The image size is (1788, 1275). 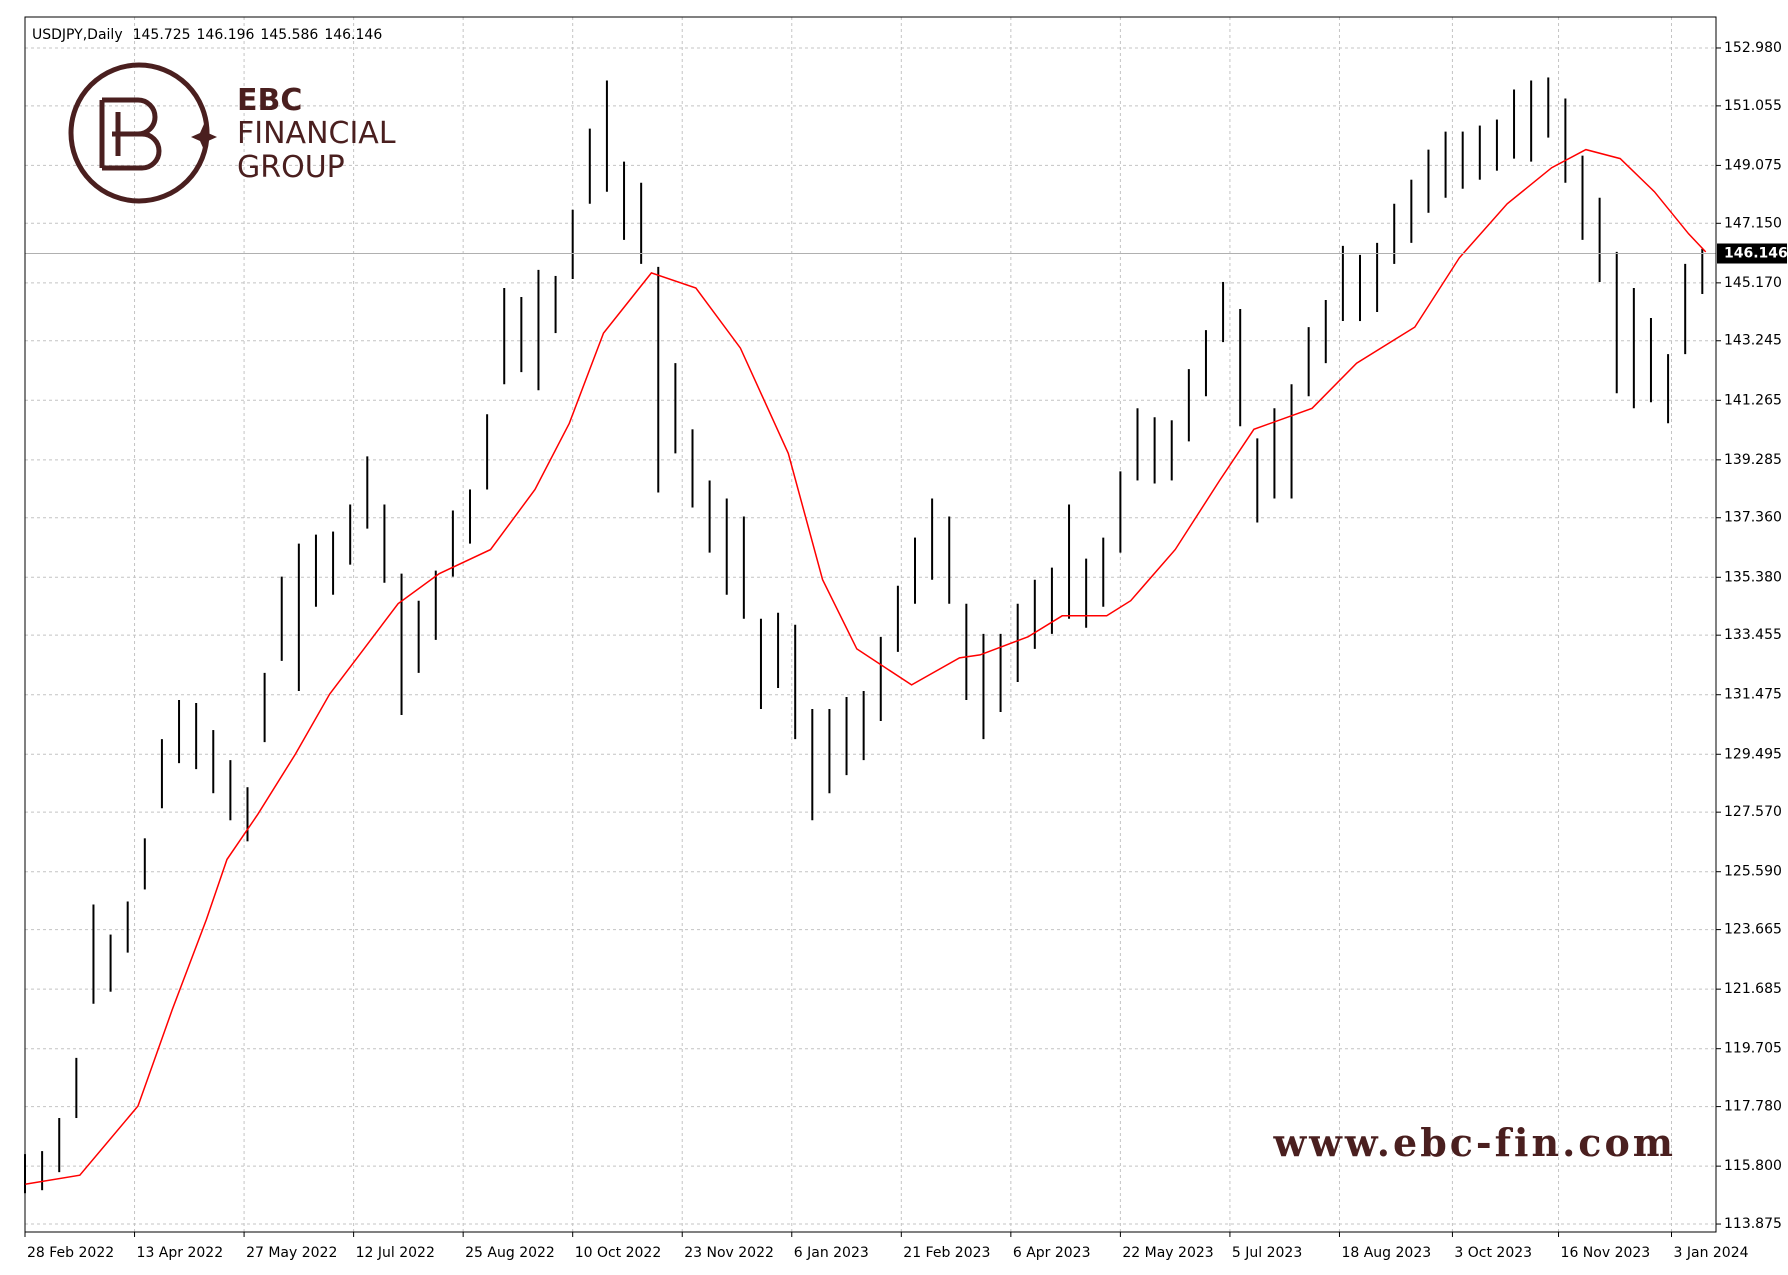 What do you see at coordinates (289, 35) in the screenshot?
I see `header-low: 145.586` at bounding box center [289, 35].